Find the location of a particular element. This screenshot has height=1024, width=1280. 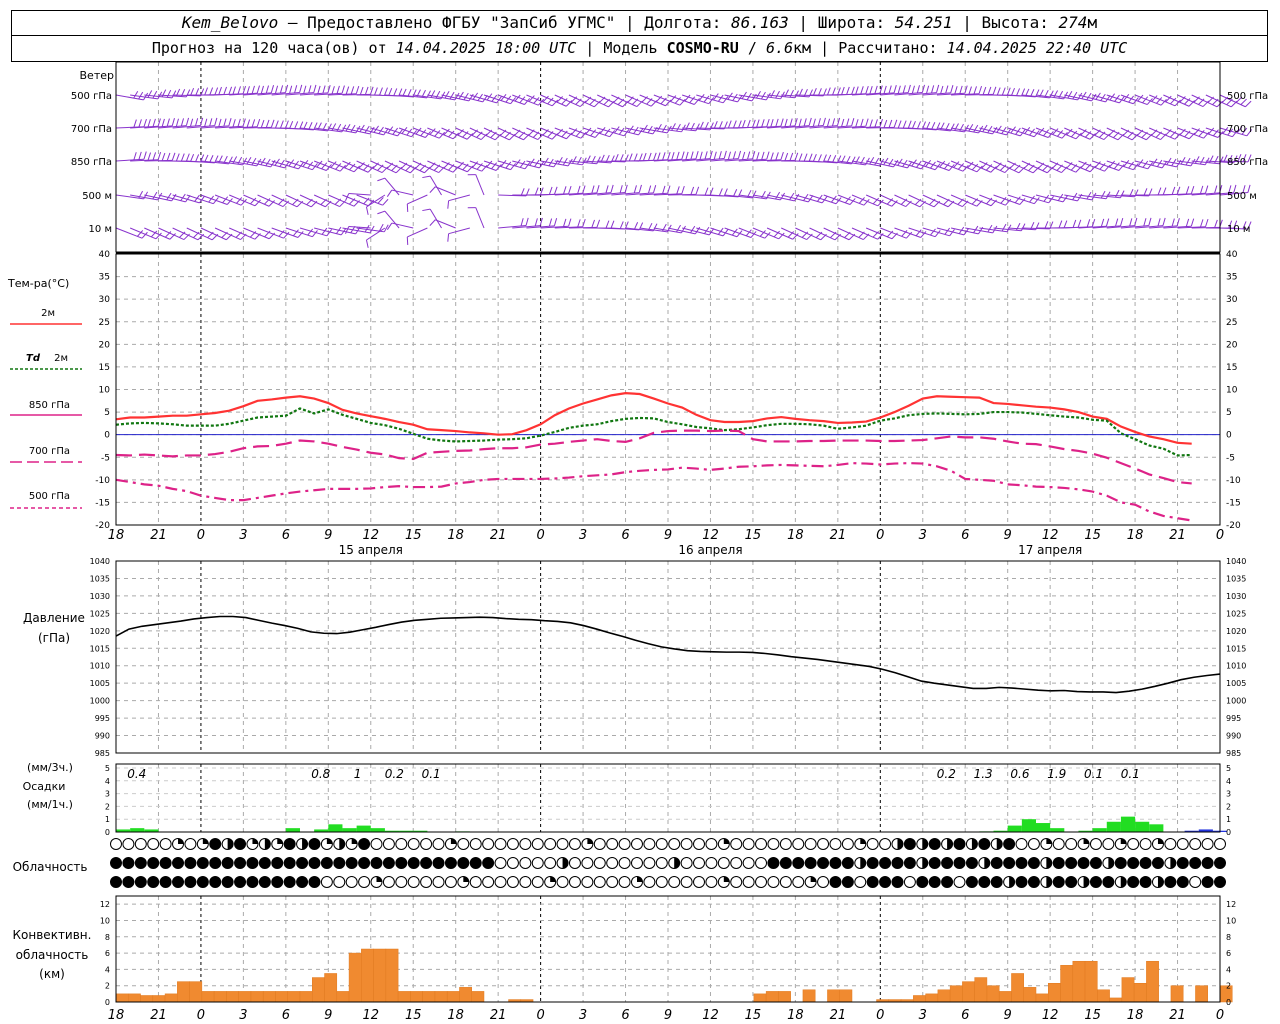

x-tick-label-bottom: 0 is located at coordinates (880, 1015).